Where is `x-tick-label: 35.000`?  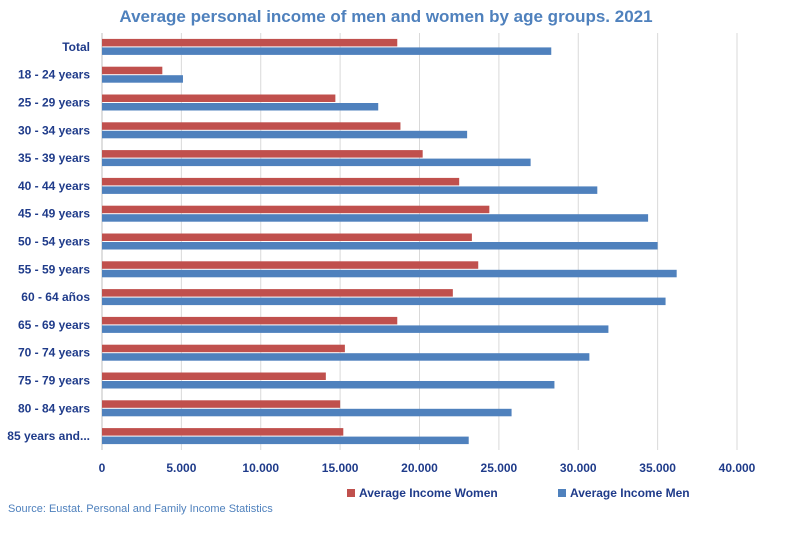
x-tick-label: 35.000 is located at coordinates (657, 468).